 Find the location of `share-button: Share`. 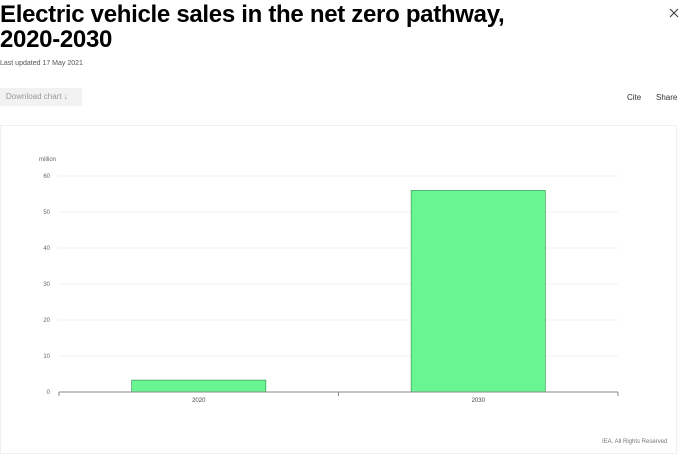

share-button: Share is located at coordinates (667, 97).